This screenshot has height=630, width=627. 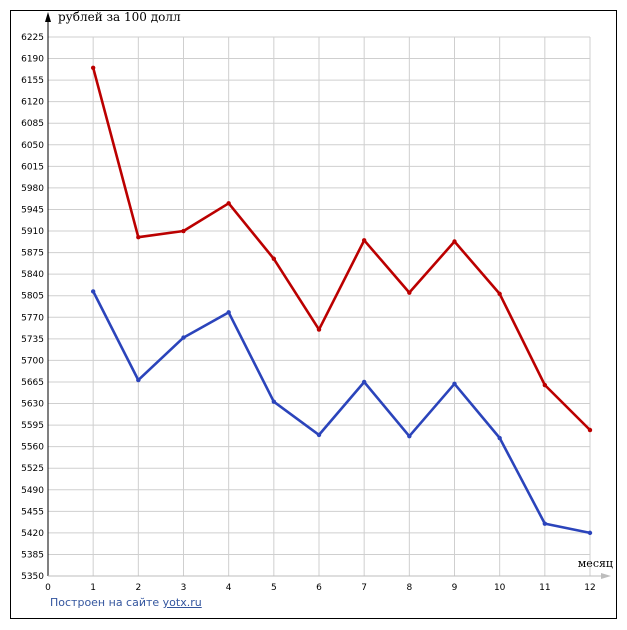 What do you see at coordinates (32, 254) in the screenshot?
I see `y-tick-label: 5875` at bounding box center [32, 254].